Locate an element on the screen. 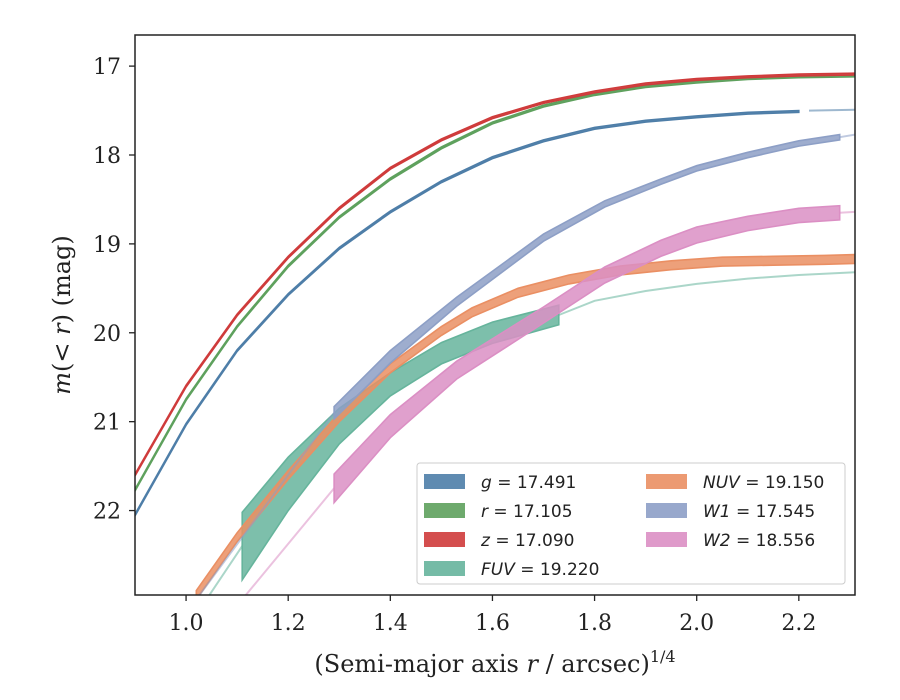 The width and height of the screenshot is (900, 700). x-tick-label: 1.6 is located at coordinates (492, 623).